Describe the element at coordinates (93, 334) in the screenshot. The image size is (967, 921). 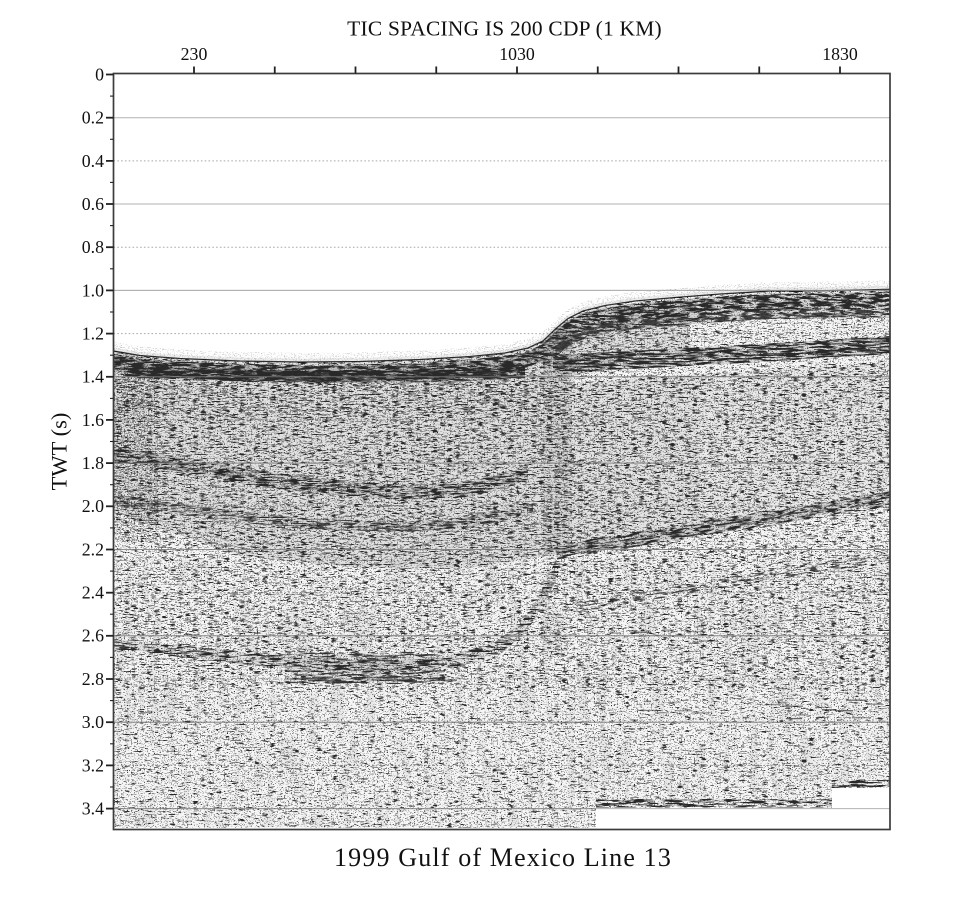
I see `svg-text: 1.2` at that location.